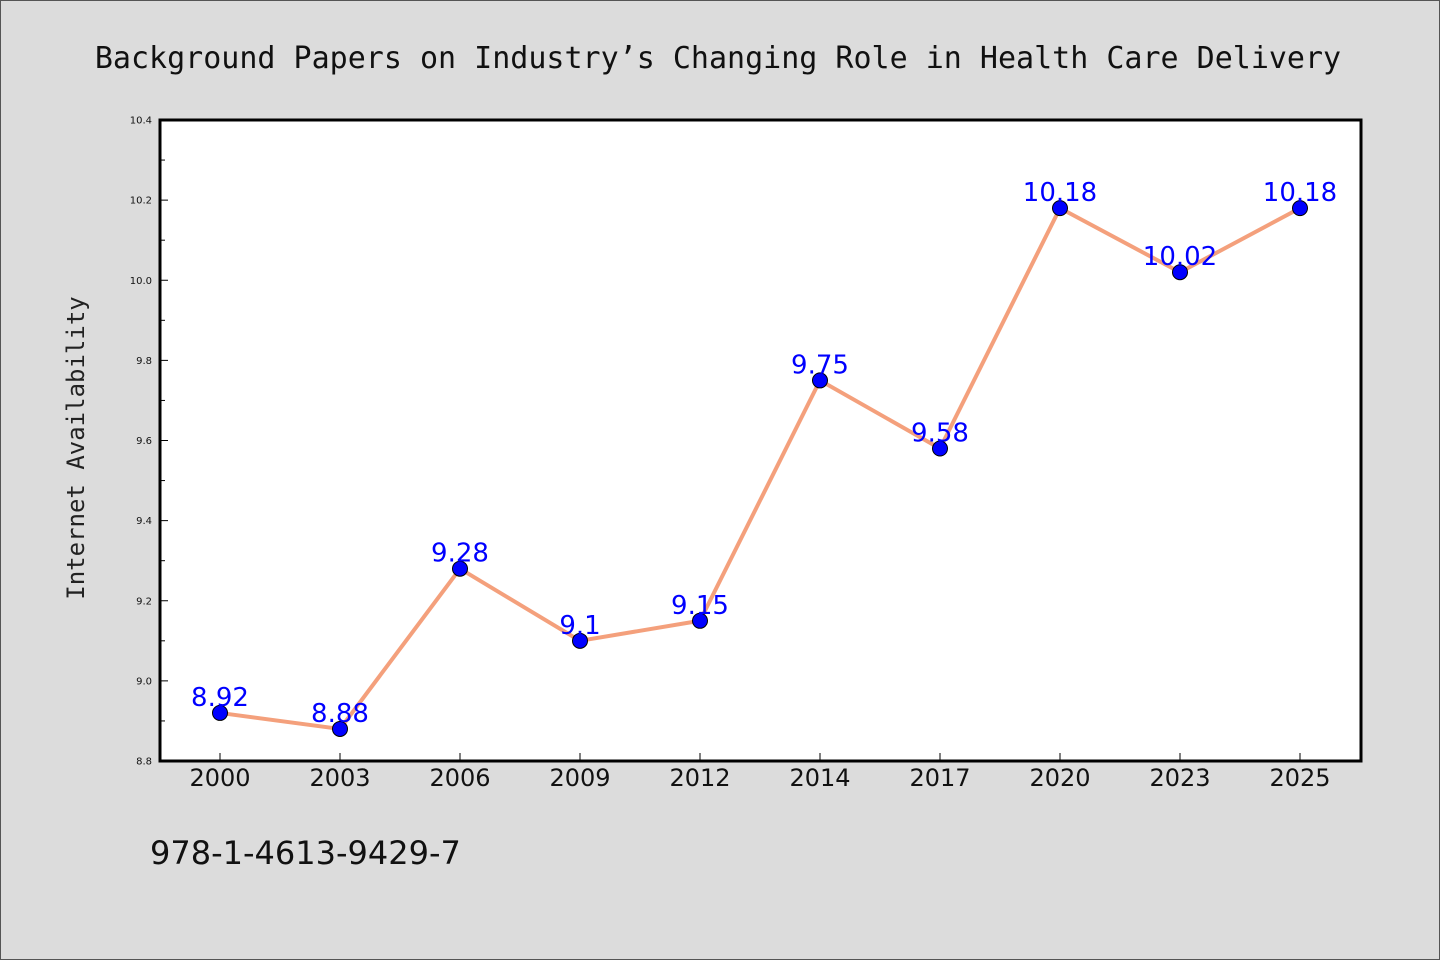 The height and width of the screenshot is (960, 1440). Describe the element at coordinates (700, 606) in the screenshot. I see `data-label: 9.15` at that location.